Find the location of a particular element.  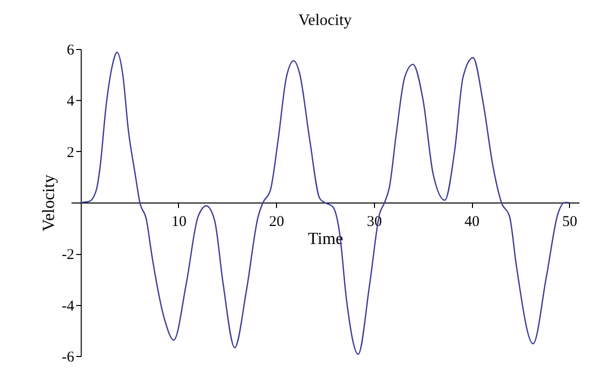

x-tick-label: 10 is located at coordinates (178, 222).